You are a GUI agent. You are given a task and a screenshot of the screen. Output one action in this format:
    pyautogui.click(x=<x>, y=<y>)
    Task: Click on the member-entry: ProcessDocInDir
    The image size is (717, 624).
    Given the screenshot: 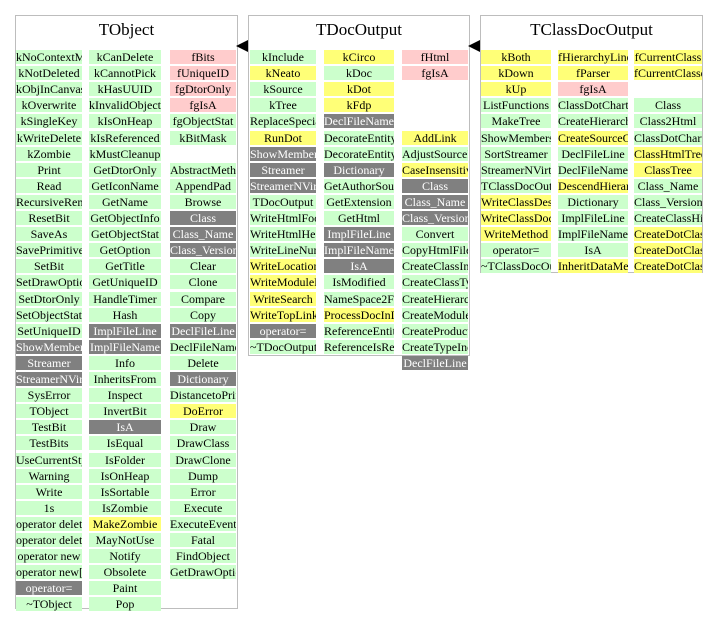 What is the action you would take?
    pyautogui.click(x=359, y=314)
    